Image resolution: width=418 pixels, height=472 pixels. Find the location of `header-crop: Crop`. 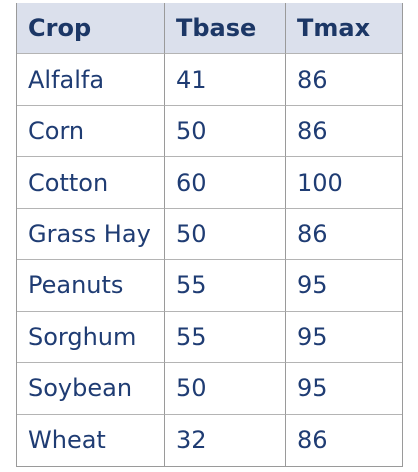

header-crop: Crop is located at coordinates (91, 29).